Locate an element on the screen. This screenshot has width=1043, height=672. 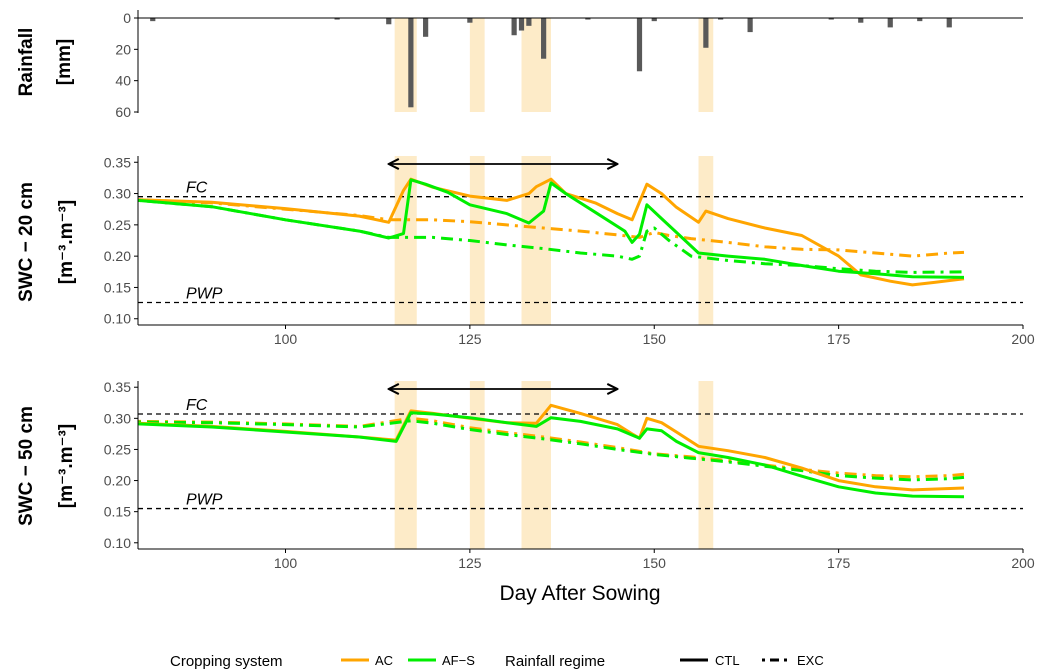
ytick-label-50-0.15: 0.15 is located at coordinates (117, 512).